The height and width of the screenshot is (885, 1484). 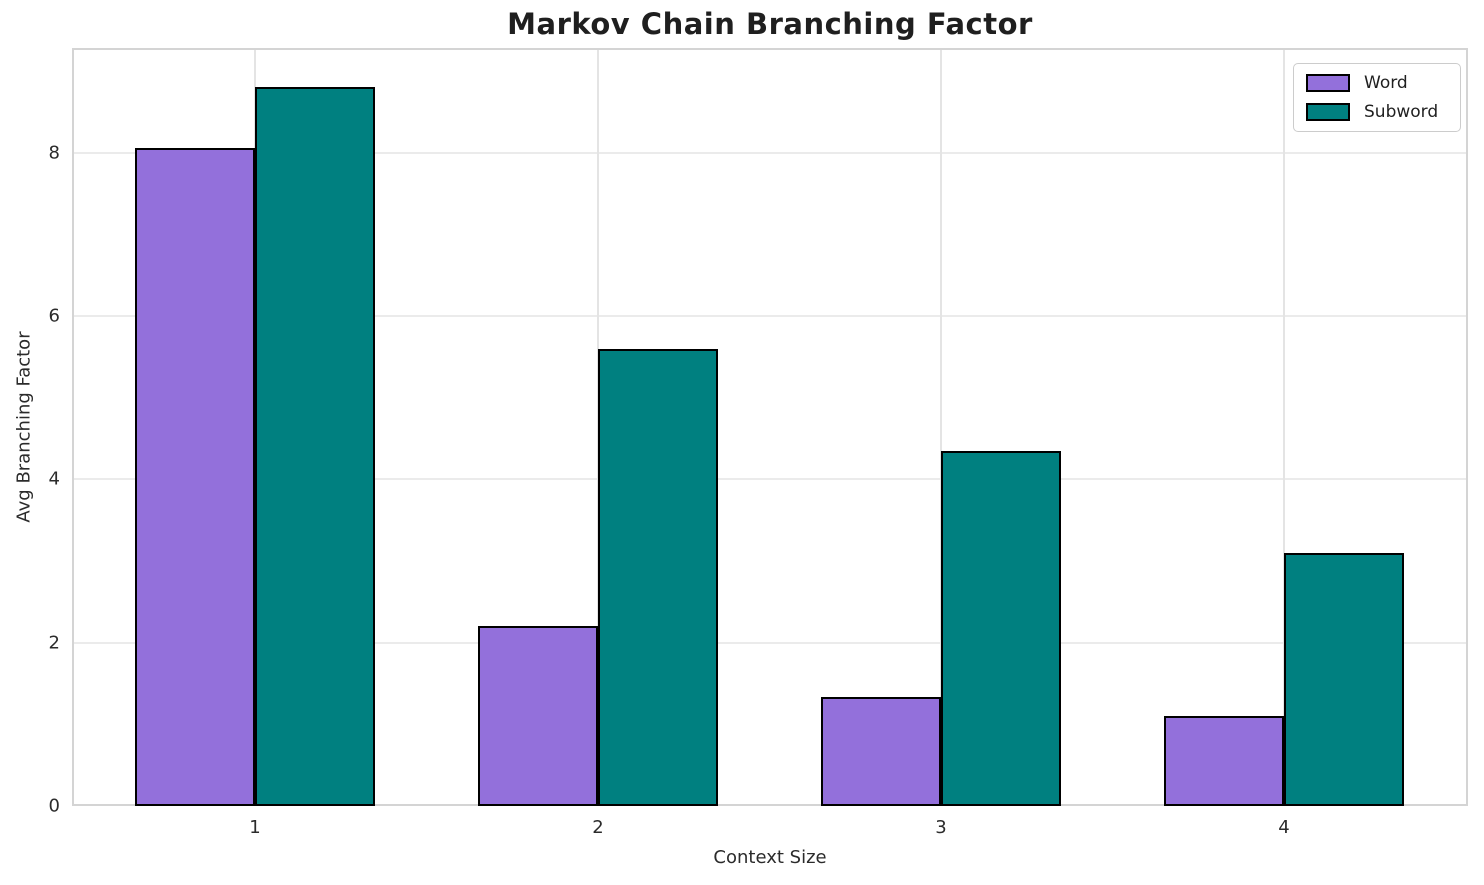 I want to click on word-legend-swatch, so click(x=1328, y=83).